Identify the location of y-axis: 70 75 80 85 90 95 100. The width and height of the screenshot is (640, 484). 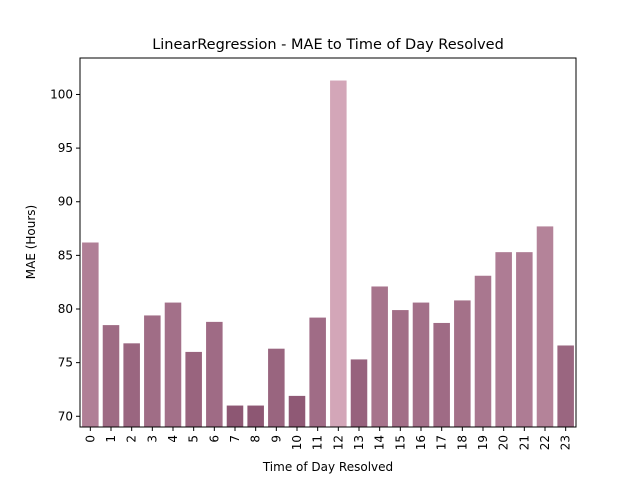
(65, 255).